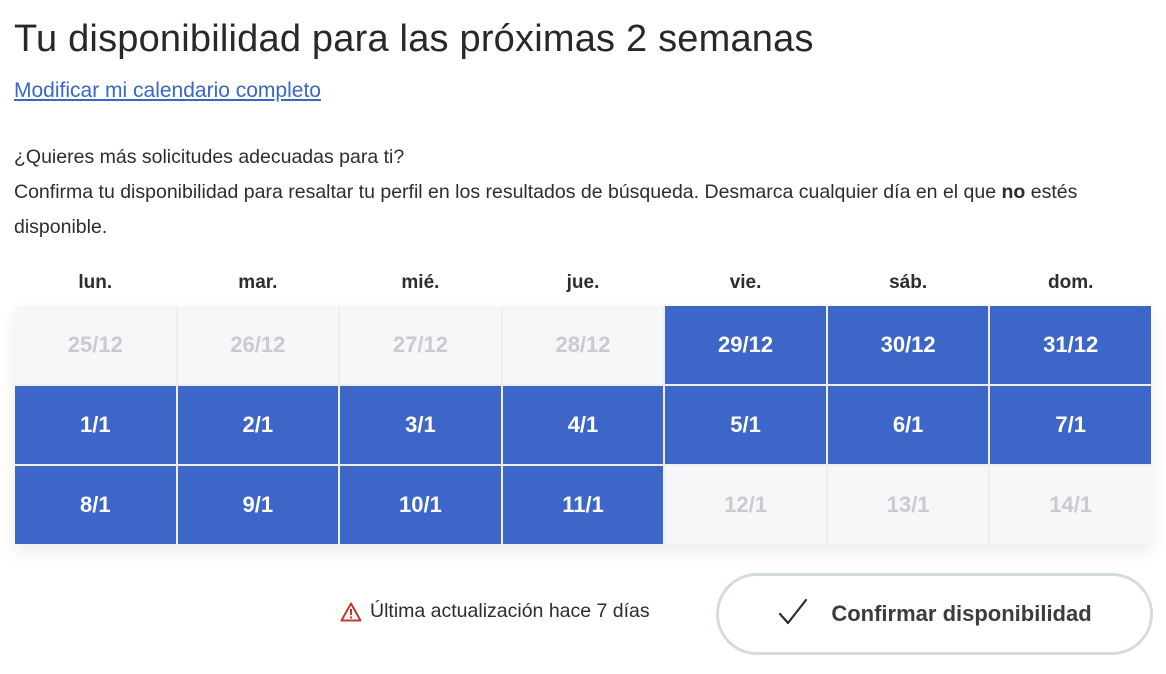  I want to click on day-cell: 3/1, so click(420, 425).